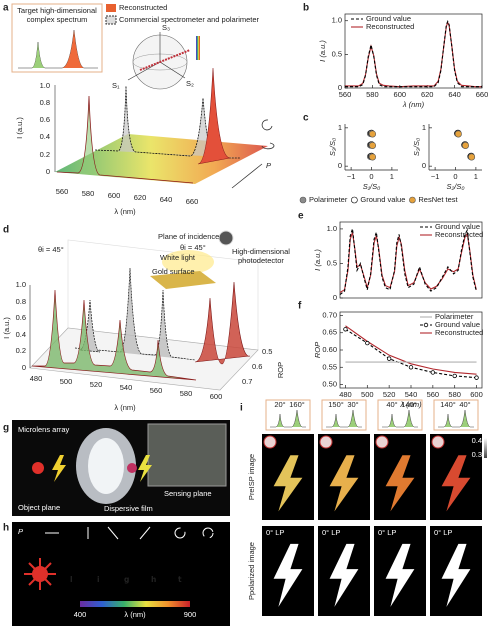 The height and width of the screenshot is (631, 489). I want to click on photodetector, so click(226, 238).